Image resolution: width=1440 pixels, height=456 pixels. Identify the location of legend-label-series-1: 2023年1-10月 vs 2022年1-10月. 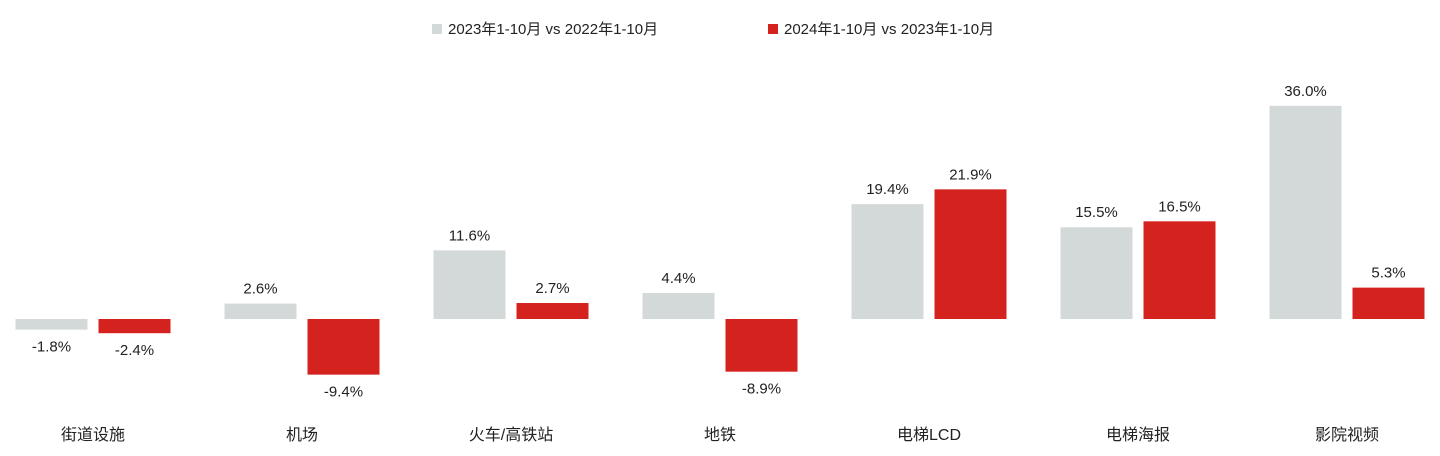
(553, 29).